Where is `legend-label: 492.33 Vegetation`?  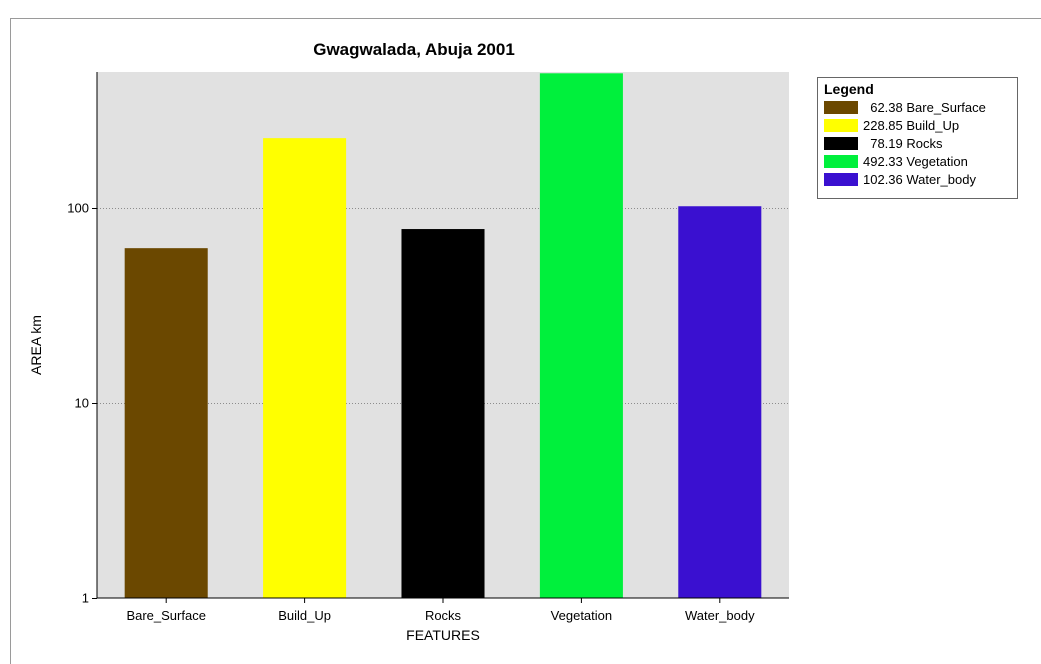
legend-label: 492.33 Vegetation is located at coordinates (915, 161).